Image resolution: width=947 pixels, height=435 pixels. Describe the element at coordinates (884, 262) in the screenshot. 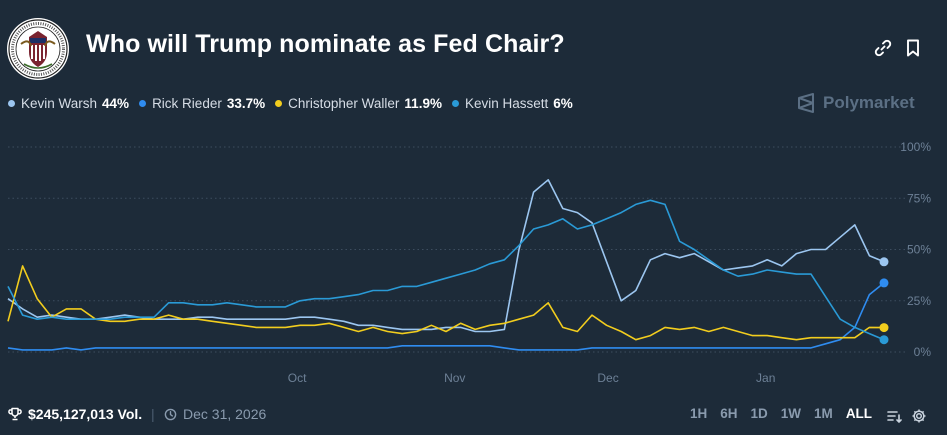

I see `series-endpoint-kevin-warsh` at that location.